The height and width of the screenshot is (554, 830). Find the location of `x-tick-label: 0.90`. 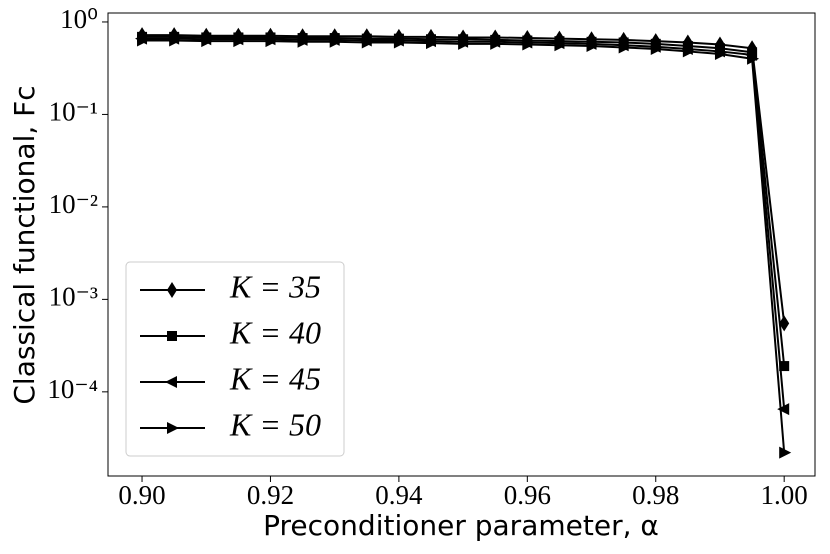

x-tick-label: 0.90 is located at coordinates (141, 495).